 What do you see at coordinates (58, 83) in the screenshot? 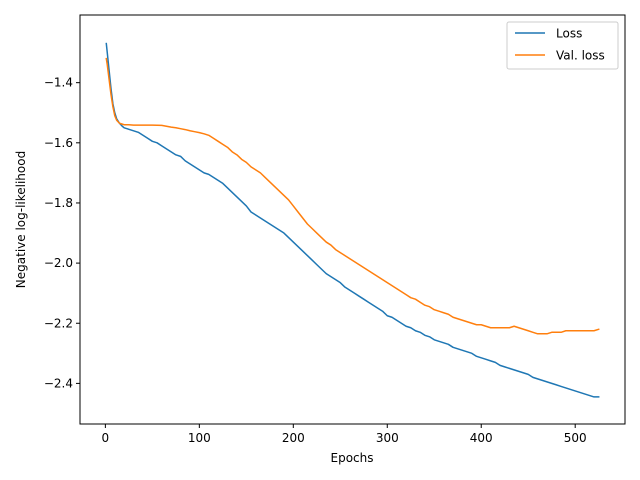
I see `y-tick-label: −1.4` at bounding box center [58, 83].